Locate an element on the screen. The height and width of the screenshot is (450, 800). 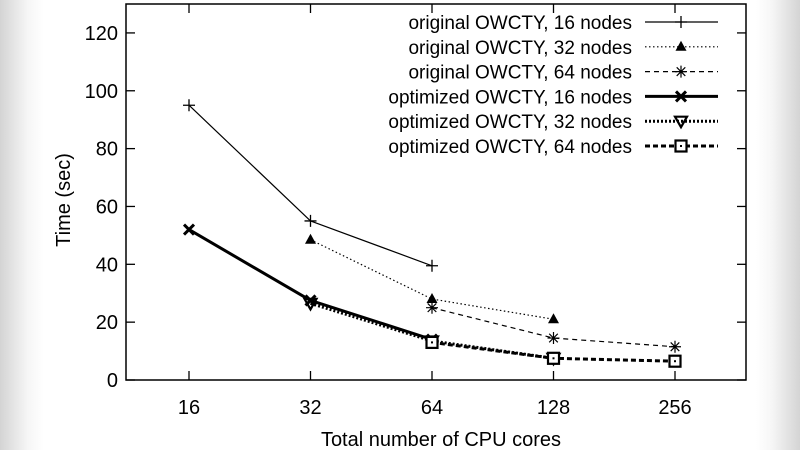
y-tick-label: 80 is located at coordinates (107, 150).